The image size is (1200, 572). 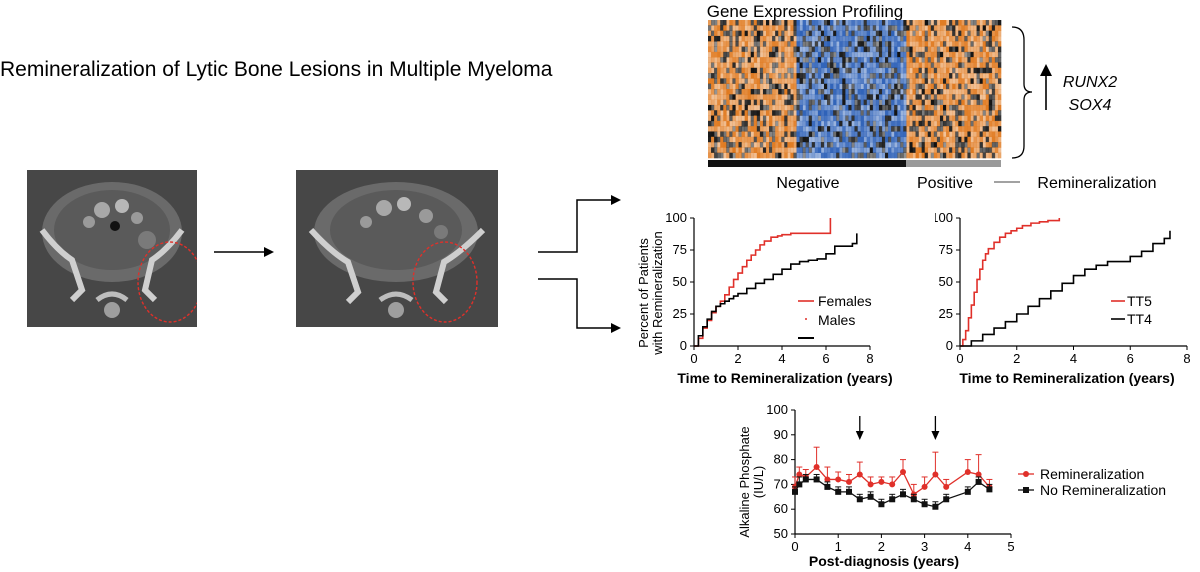 What do you see at coordinates (1092, 482) in the screenshot?
I see `alp-legend: Remineralization No Remineralization` at bounding box center [1092, 482].